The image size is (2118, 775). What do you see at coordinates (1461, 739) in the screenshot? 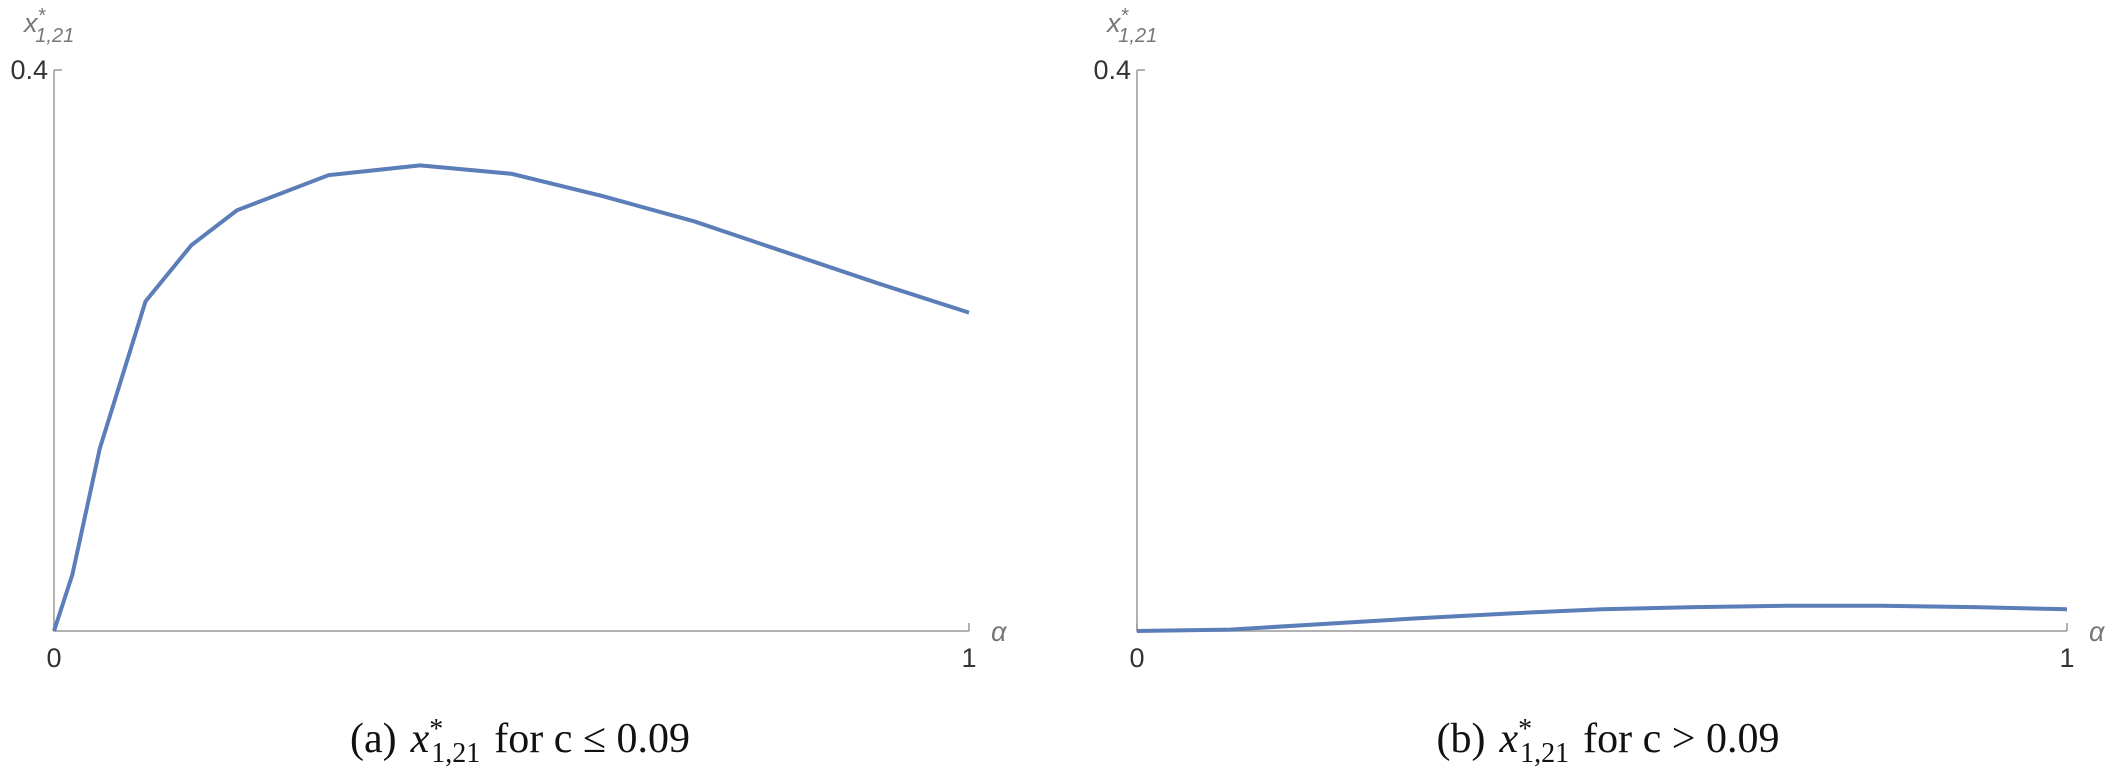
I see `caption-label: (b)` at bounding box center [1461, 739].